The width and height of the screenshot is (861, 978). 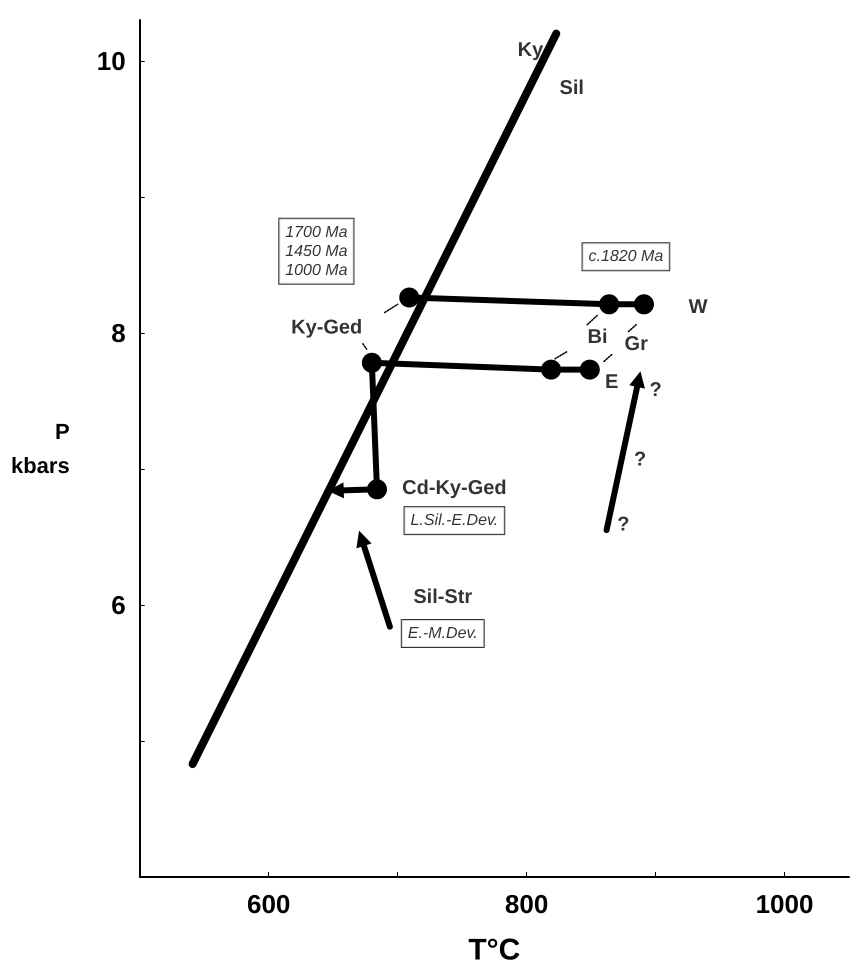 I want to click on annotation: E, so click(x=611, y=381).